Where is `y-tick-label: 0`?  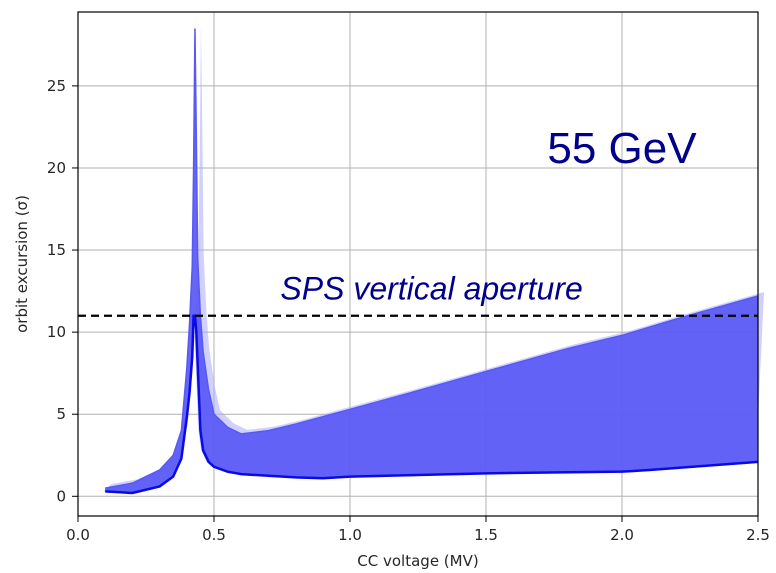
y-tick-label: 0 is located at coordinates (61, 496).